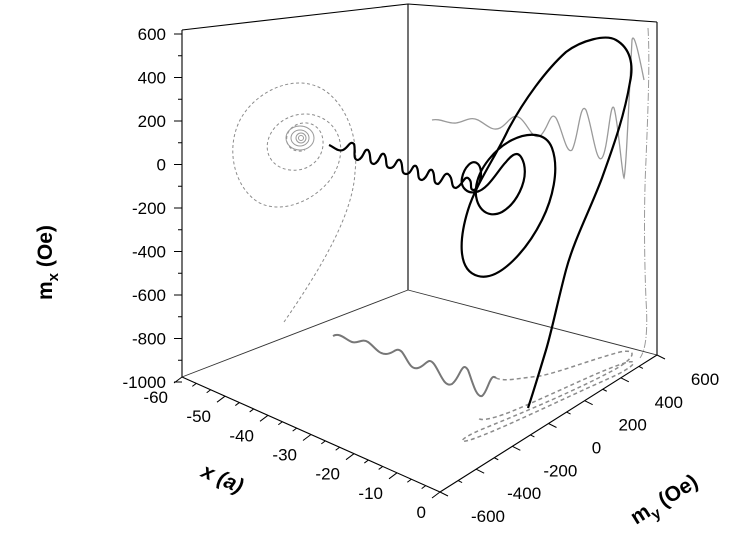 Image resolution: width=734 pixels, height=543 pixels. I want to click on my-tick-label: -200, so click(560, 470).